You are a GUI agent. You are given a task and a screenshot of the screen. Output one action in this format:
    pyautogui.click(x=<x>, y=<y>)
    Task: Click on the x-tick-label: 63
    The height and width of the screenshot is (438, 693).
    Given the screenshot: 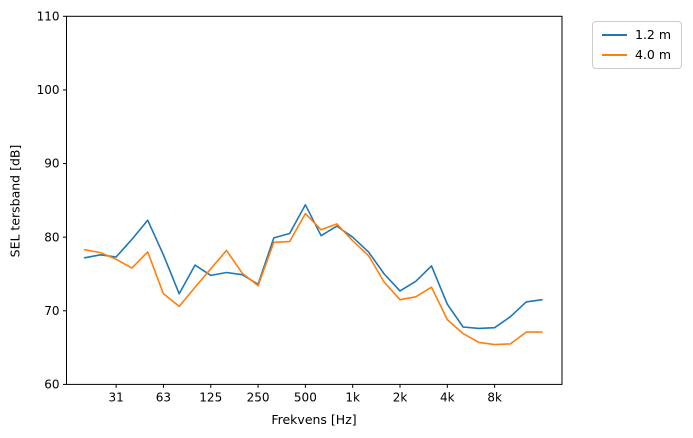 What is the action you would take?
    pyautogui.click(x=163, y=397)
    